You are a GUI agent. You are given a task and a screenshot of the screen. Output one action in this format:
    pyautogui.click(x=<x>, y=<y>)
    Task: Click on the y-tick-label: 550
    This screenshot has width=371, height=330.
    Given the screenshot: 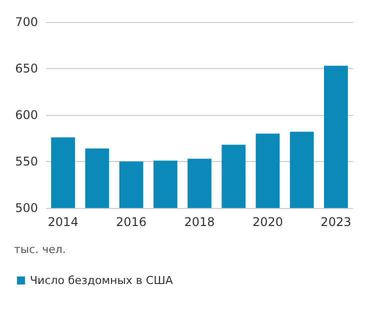 What is the action you would take?
    pyautogui.click(x=26, y=161)
    